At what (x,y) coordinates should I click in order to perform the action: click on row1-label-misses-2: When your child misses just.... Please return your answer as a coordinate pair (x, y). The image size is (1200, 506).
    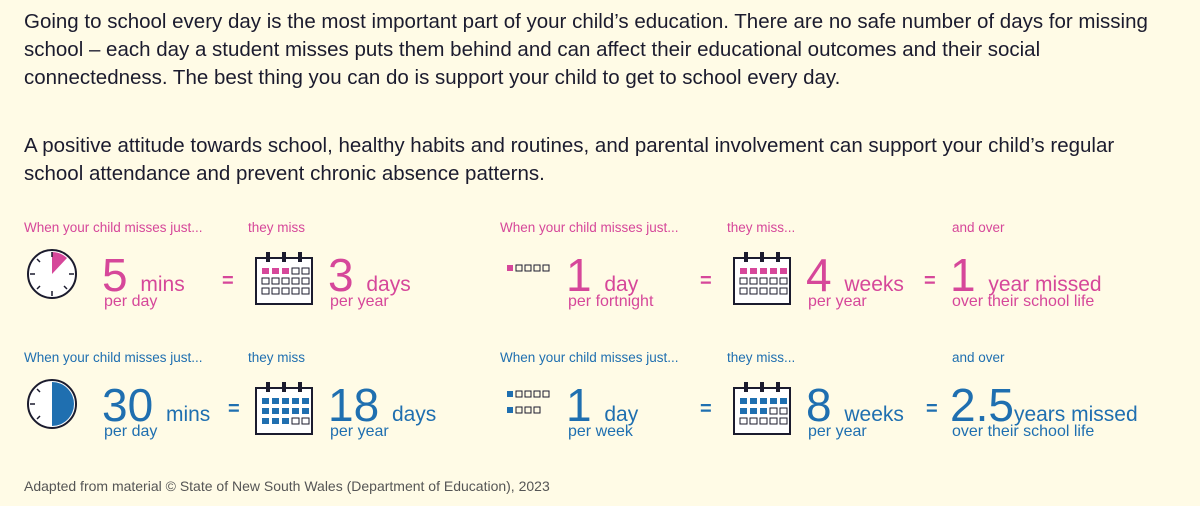
    Looking at the image, I should click on (589, 227).